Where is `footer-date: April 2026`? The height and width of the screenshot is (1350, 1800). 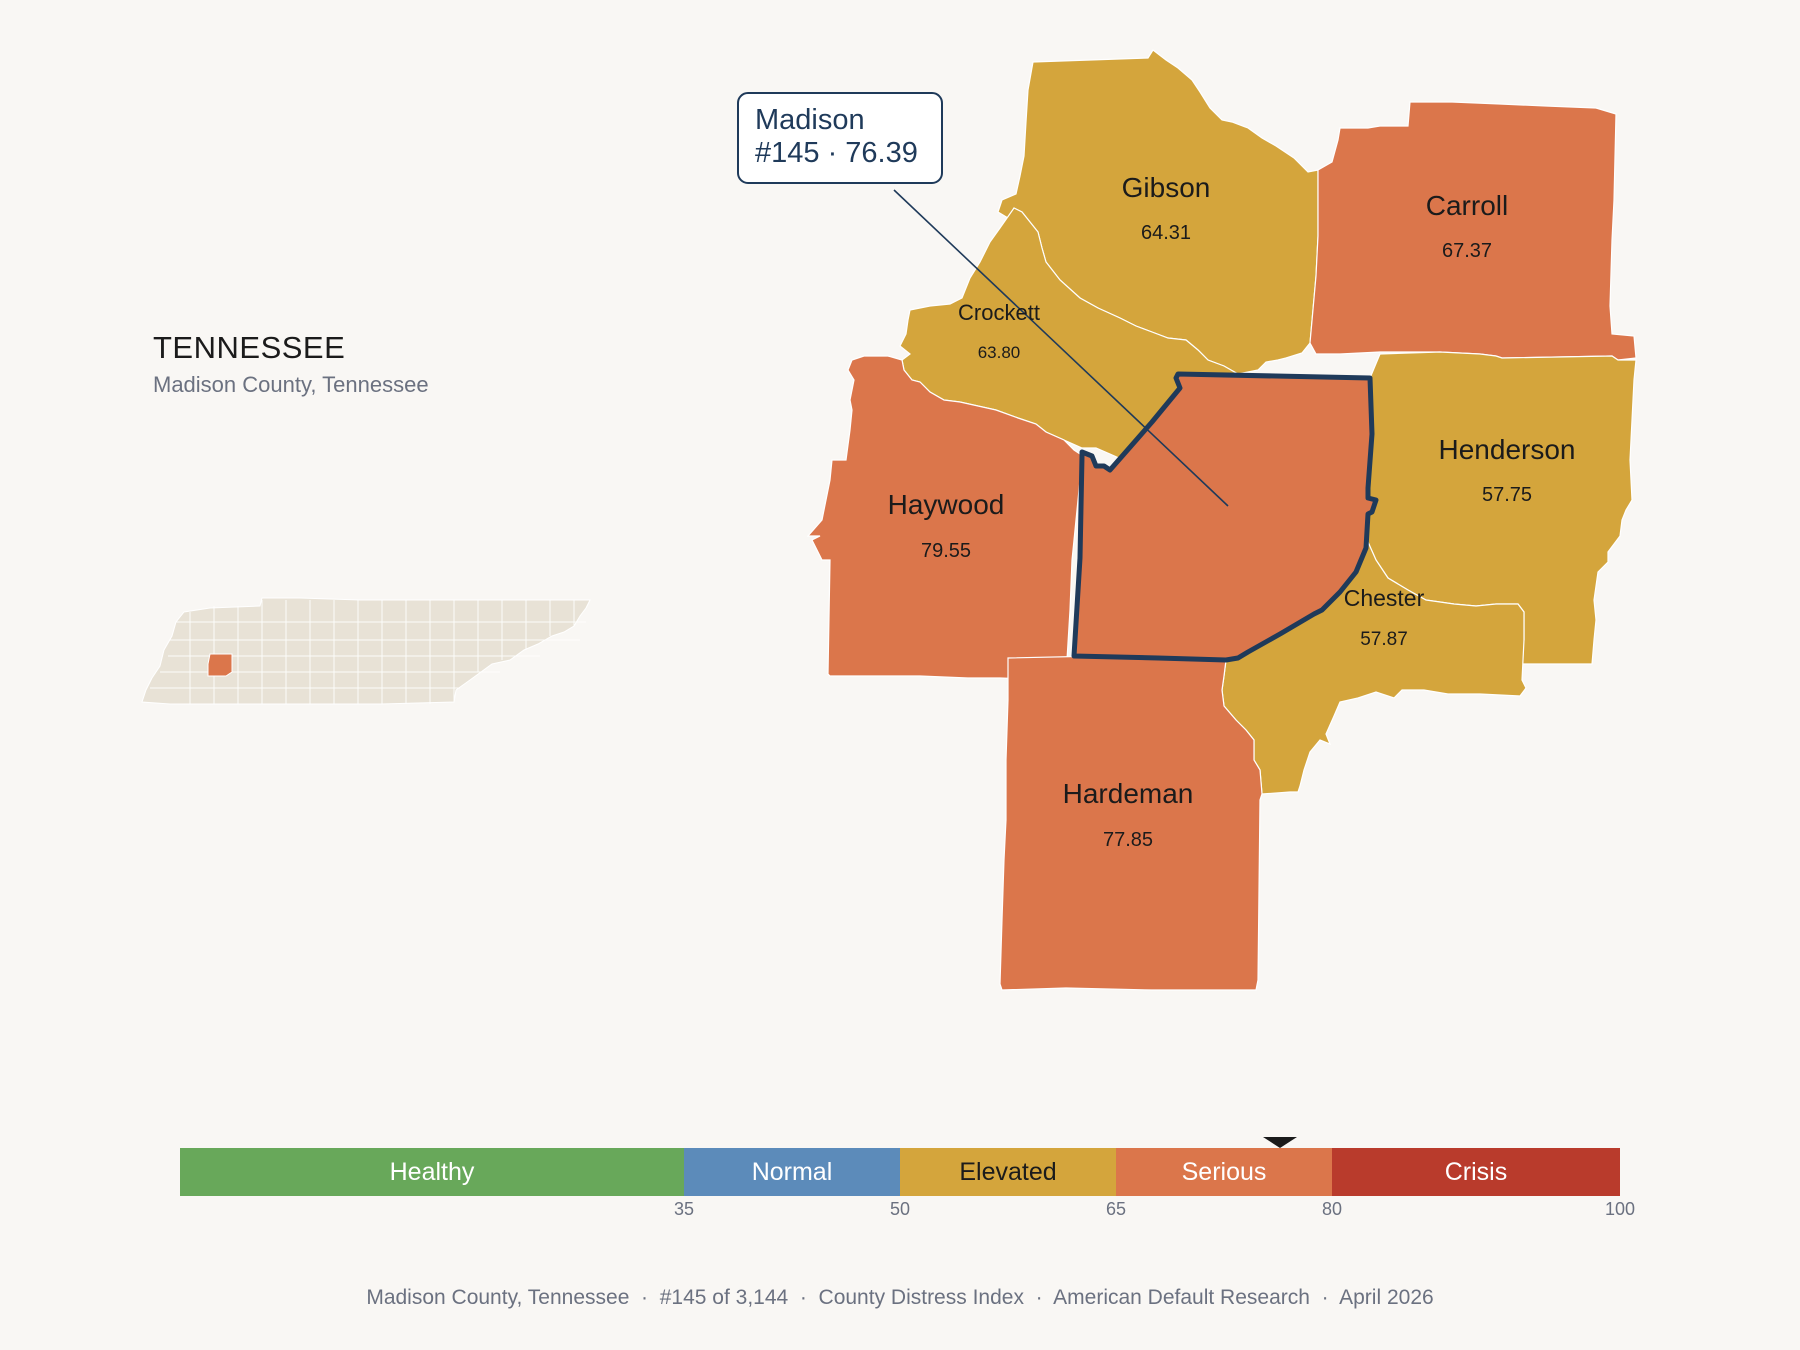
footer-date: April 2026 is located at coordinates (1386, 1297).